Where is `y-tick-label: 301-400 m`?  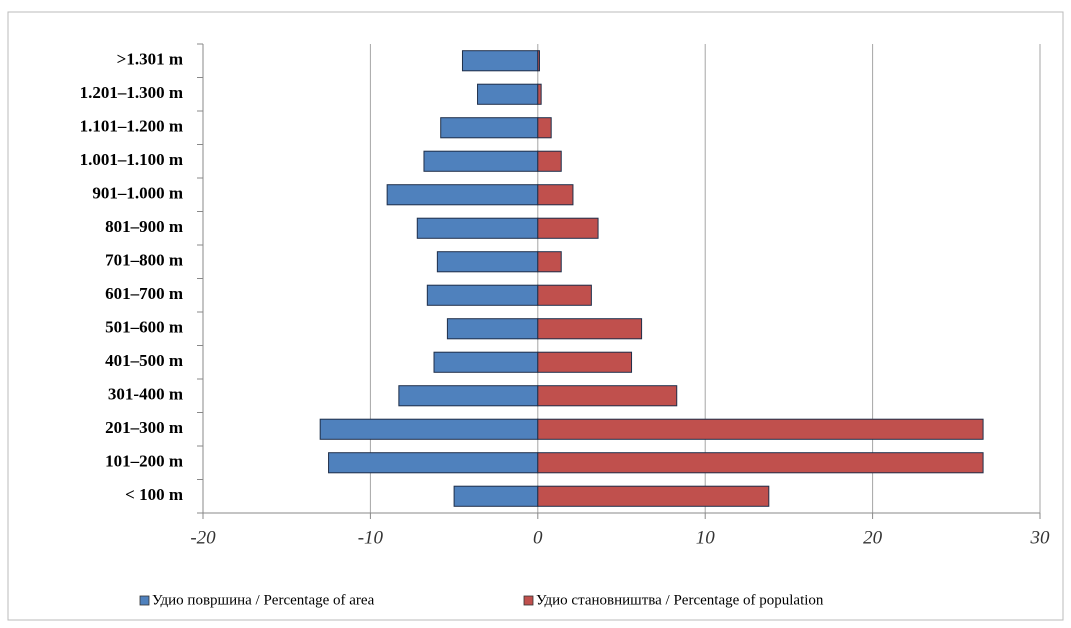
y-tick-label: 301-400 m is located at coordinates (145, 394).